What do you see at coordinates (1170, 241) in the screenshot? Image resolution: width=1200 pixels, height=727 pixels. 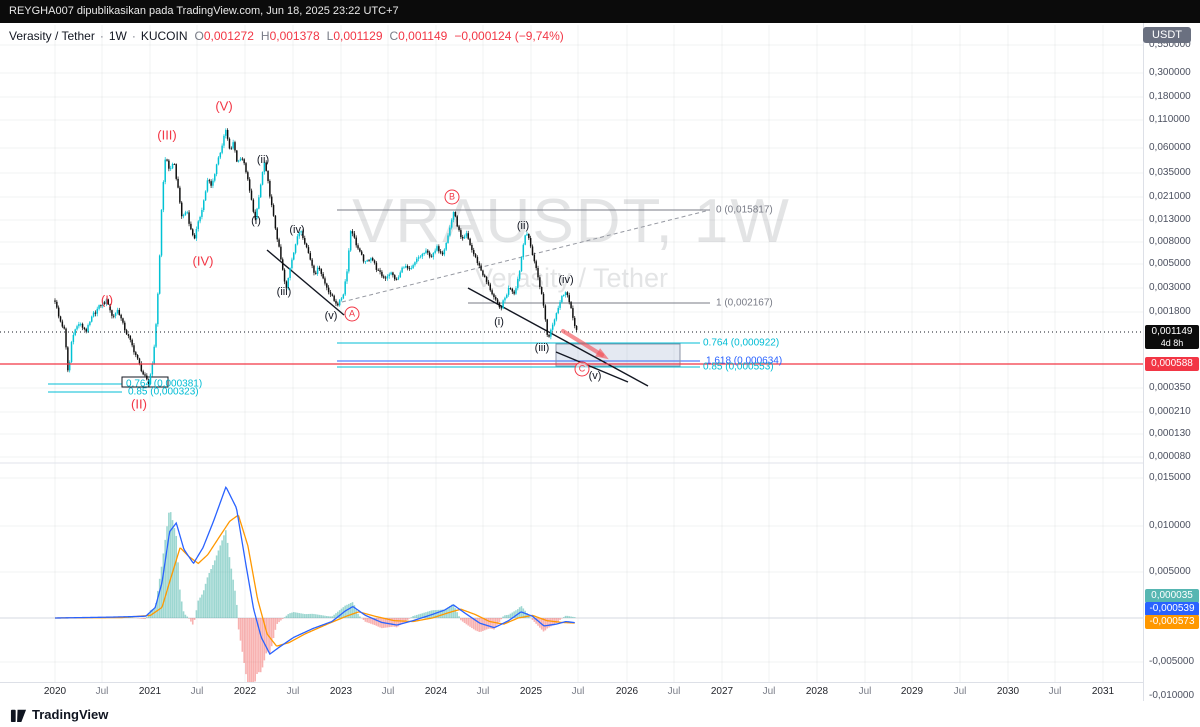 I see `price-scale-label: 0,008000` at bounding box center [1170, 241].